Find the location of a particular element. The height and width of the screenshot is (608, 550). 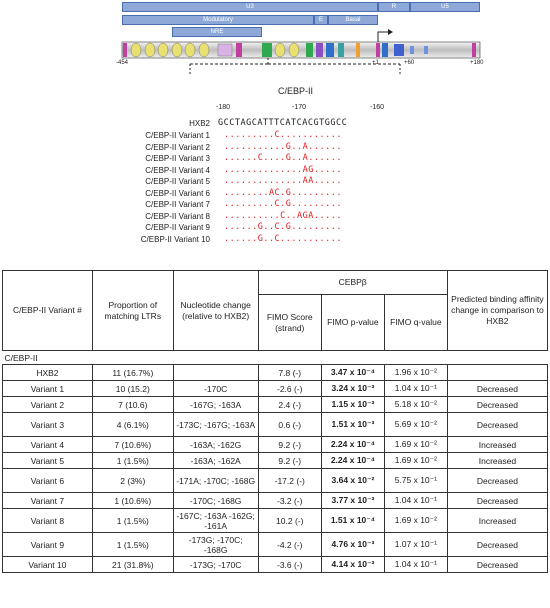

cell-variant: Variant 7 is located at coordinates (47, 500).